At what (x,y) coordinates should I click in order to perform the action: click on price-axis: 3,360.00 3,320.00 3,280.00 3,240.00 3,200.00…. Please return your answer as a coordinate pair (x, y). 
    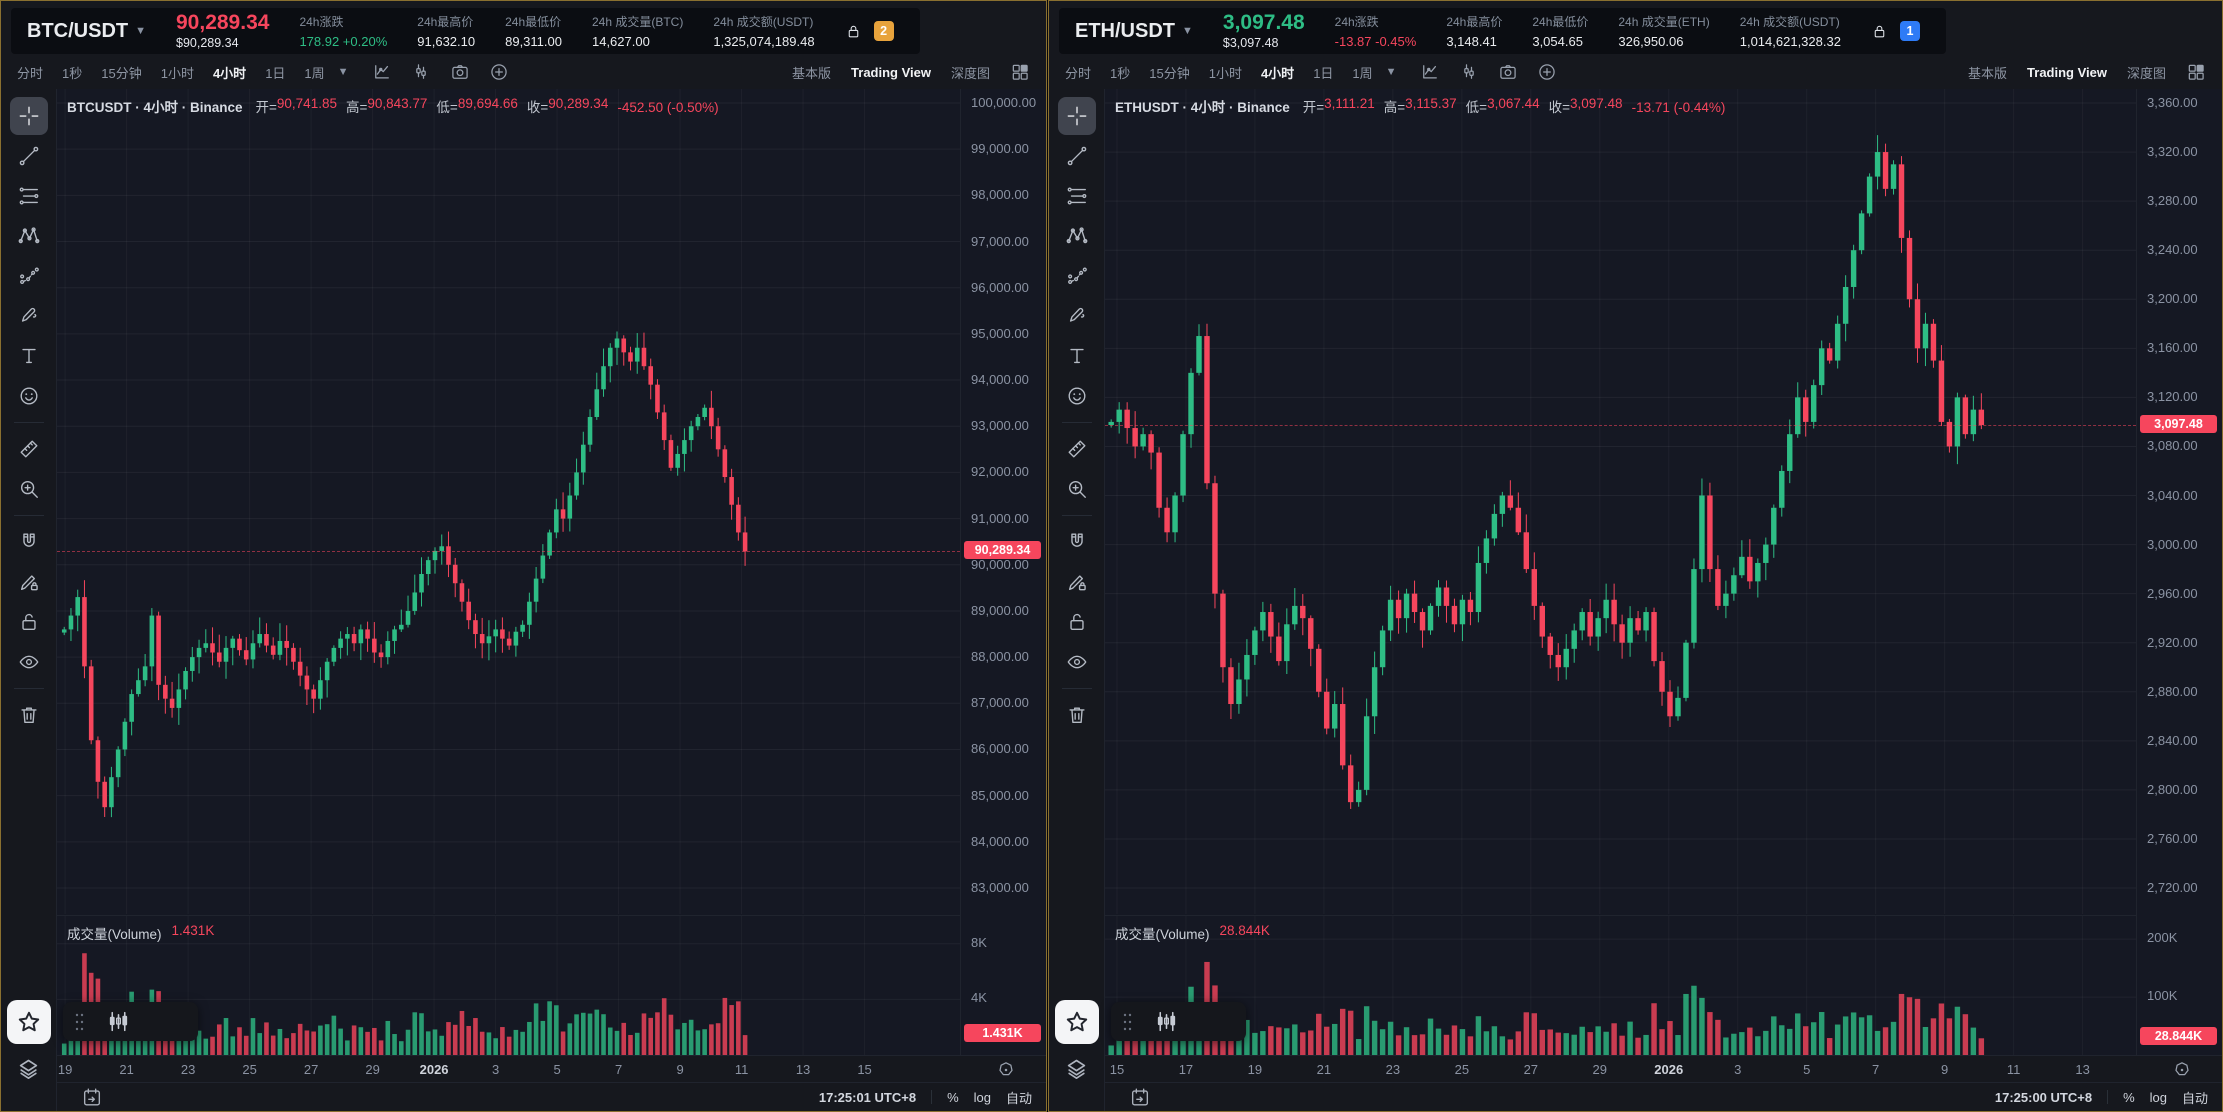
    Looking at the image, I should click on (2179, 572).